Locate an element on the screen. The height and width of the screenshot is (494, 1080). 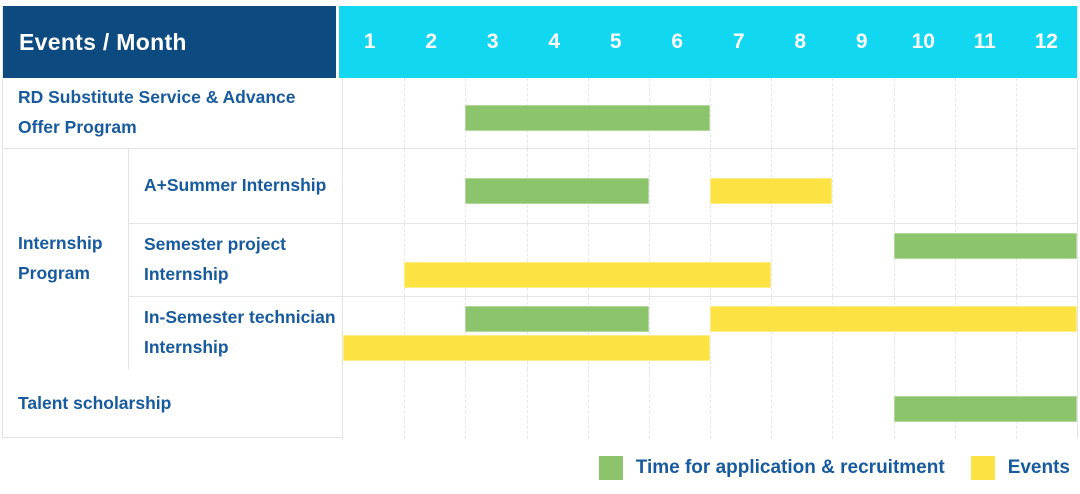
table-row: In-Semester technician Internship is located at coordinates (602, 332).